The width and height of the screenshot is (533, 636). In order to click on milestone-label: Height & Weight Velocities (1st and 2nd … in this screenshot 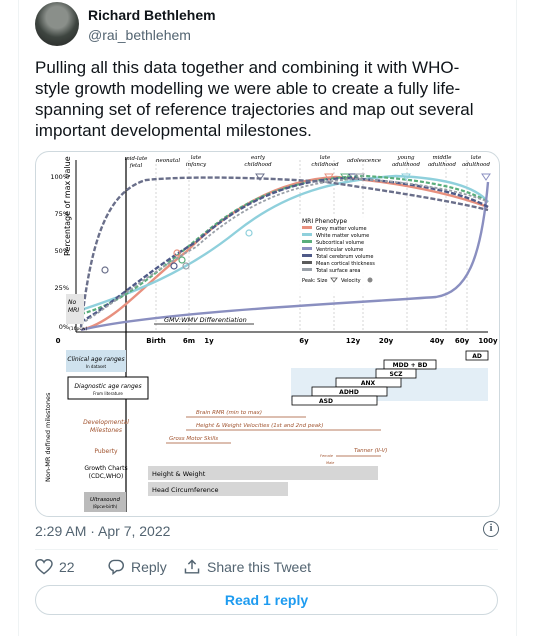, I will do `click(259, 426)`.